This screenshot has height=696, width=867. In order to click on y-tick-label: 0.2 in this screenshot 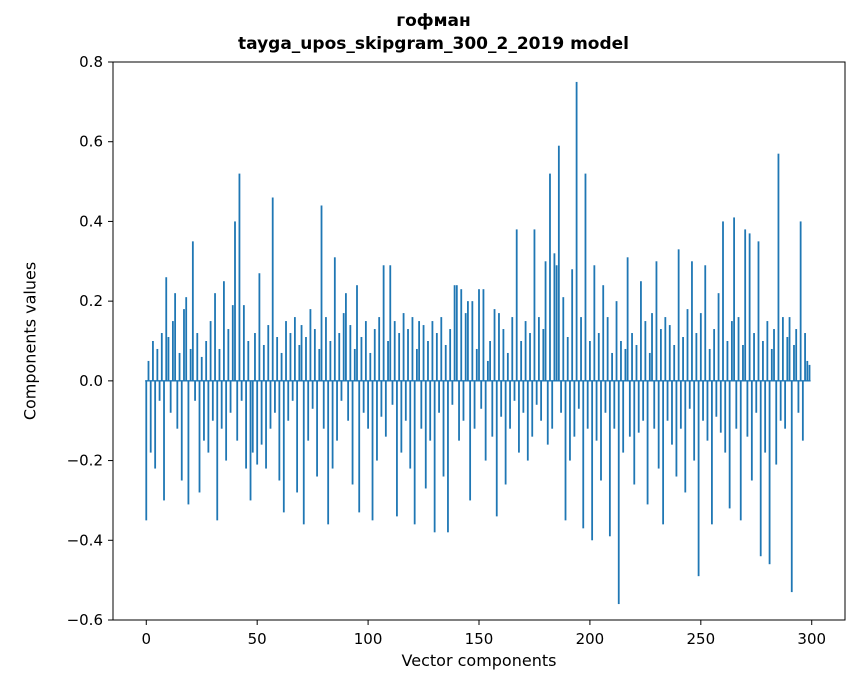, I will do `click(91, 301)`.